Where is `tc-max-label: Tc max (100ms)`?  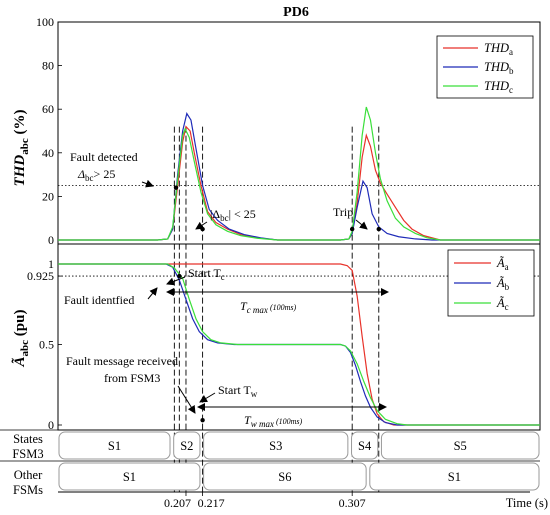
tc-max-label: Tc max (100ms) is located at coordinates (268, 307).